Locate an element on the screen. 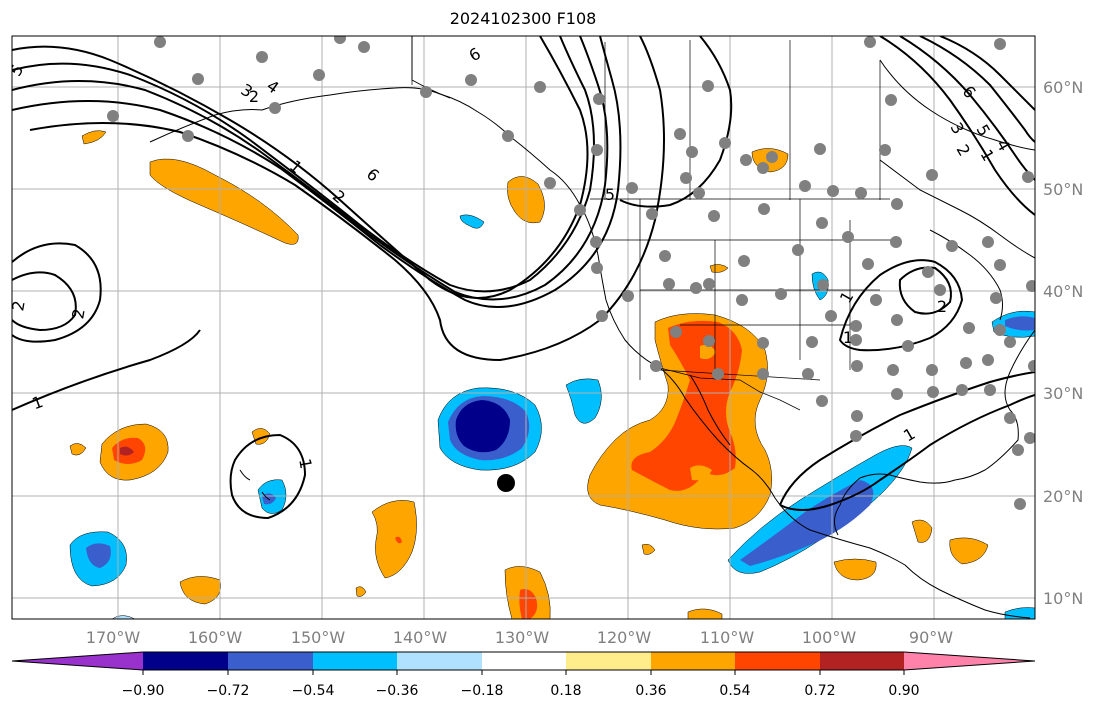 The height and width of the screenshot is (712, 1105). black-marker is located at coordinates (506, 483).